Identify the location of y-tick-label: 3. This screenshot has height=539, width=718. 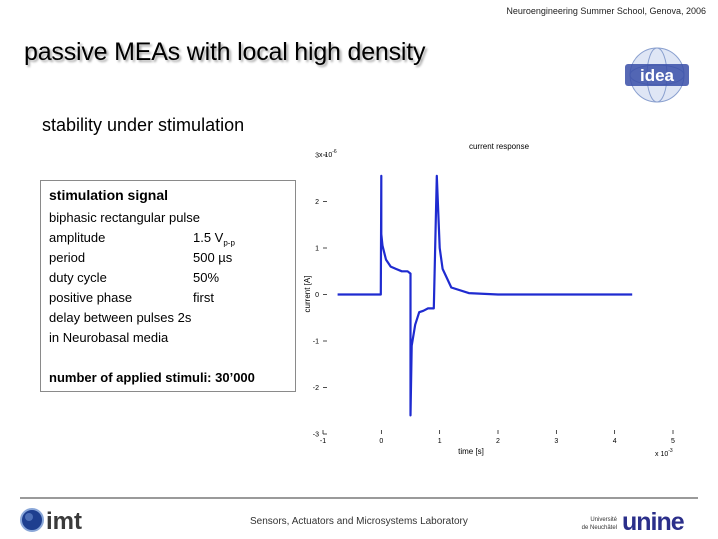
(317, 156).